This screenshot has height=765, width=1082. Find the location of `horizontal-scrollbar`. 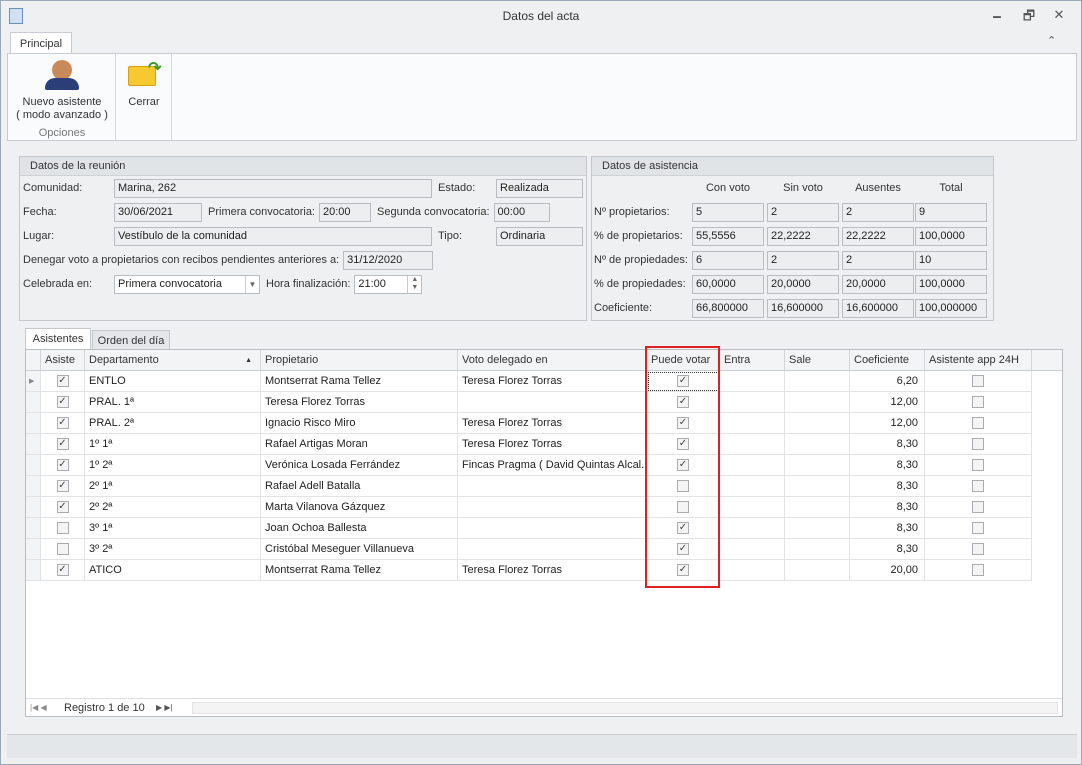

horizontal-scrollbar is located at coordinates (625, 708).